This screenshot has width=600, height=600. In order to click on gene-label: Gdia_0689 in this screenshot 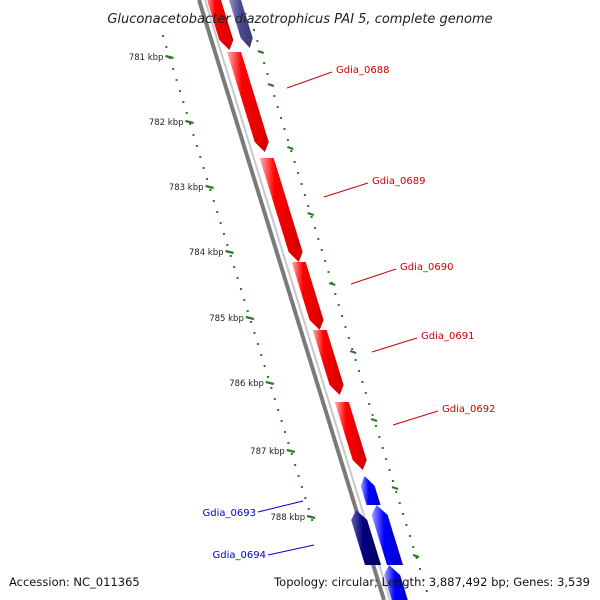, I will do `click(398, 181)`.